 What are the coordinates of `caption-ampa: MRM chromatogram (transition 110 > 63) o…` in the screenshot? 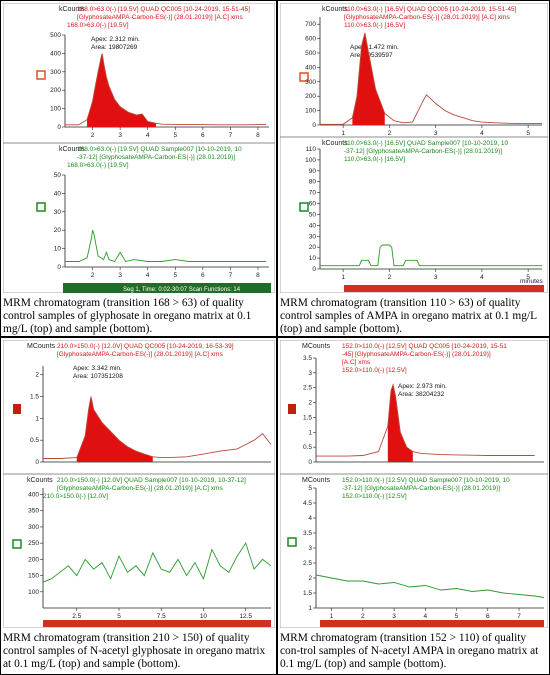 It's located at (408, 316).